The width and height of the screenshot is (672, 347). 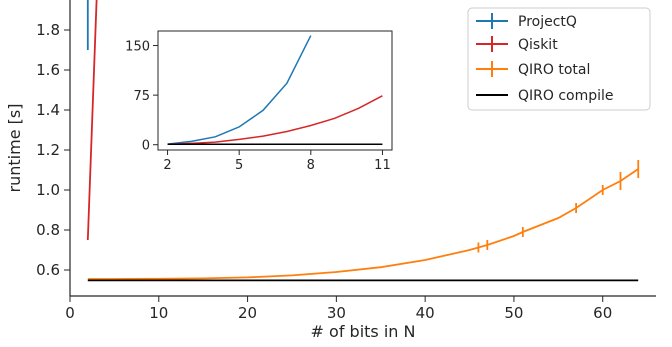 What do you see at coordinates (48, 30) in the screenshot?
I see `y-tick-label: 1.8` at bounding box center [48, 30].